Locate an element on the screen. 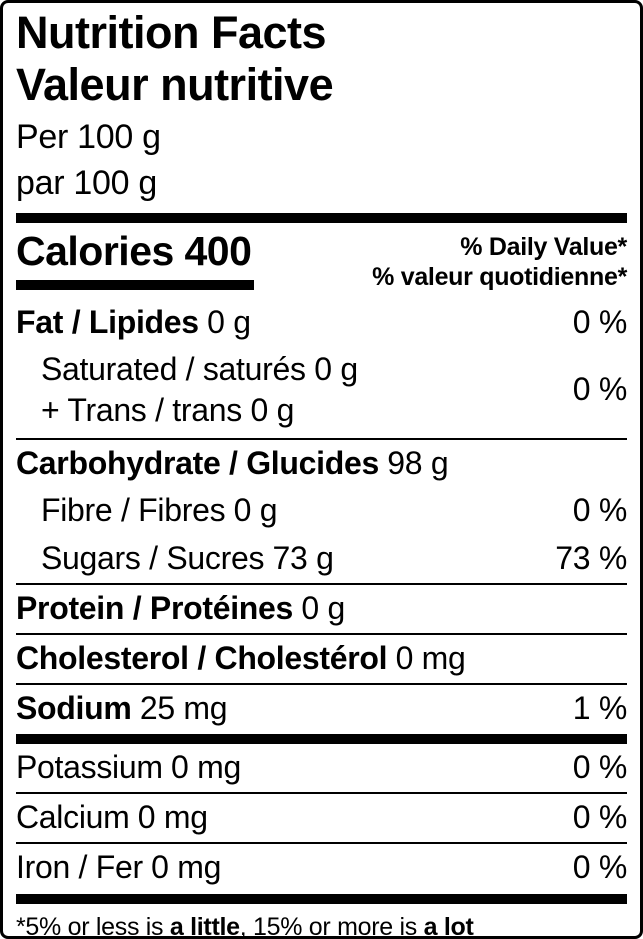 This screenshot has width=643, height=939. calories-label: Calories is located at coordinates (95, 250).